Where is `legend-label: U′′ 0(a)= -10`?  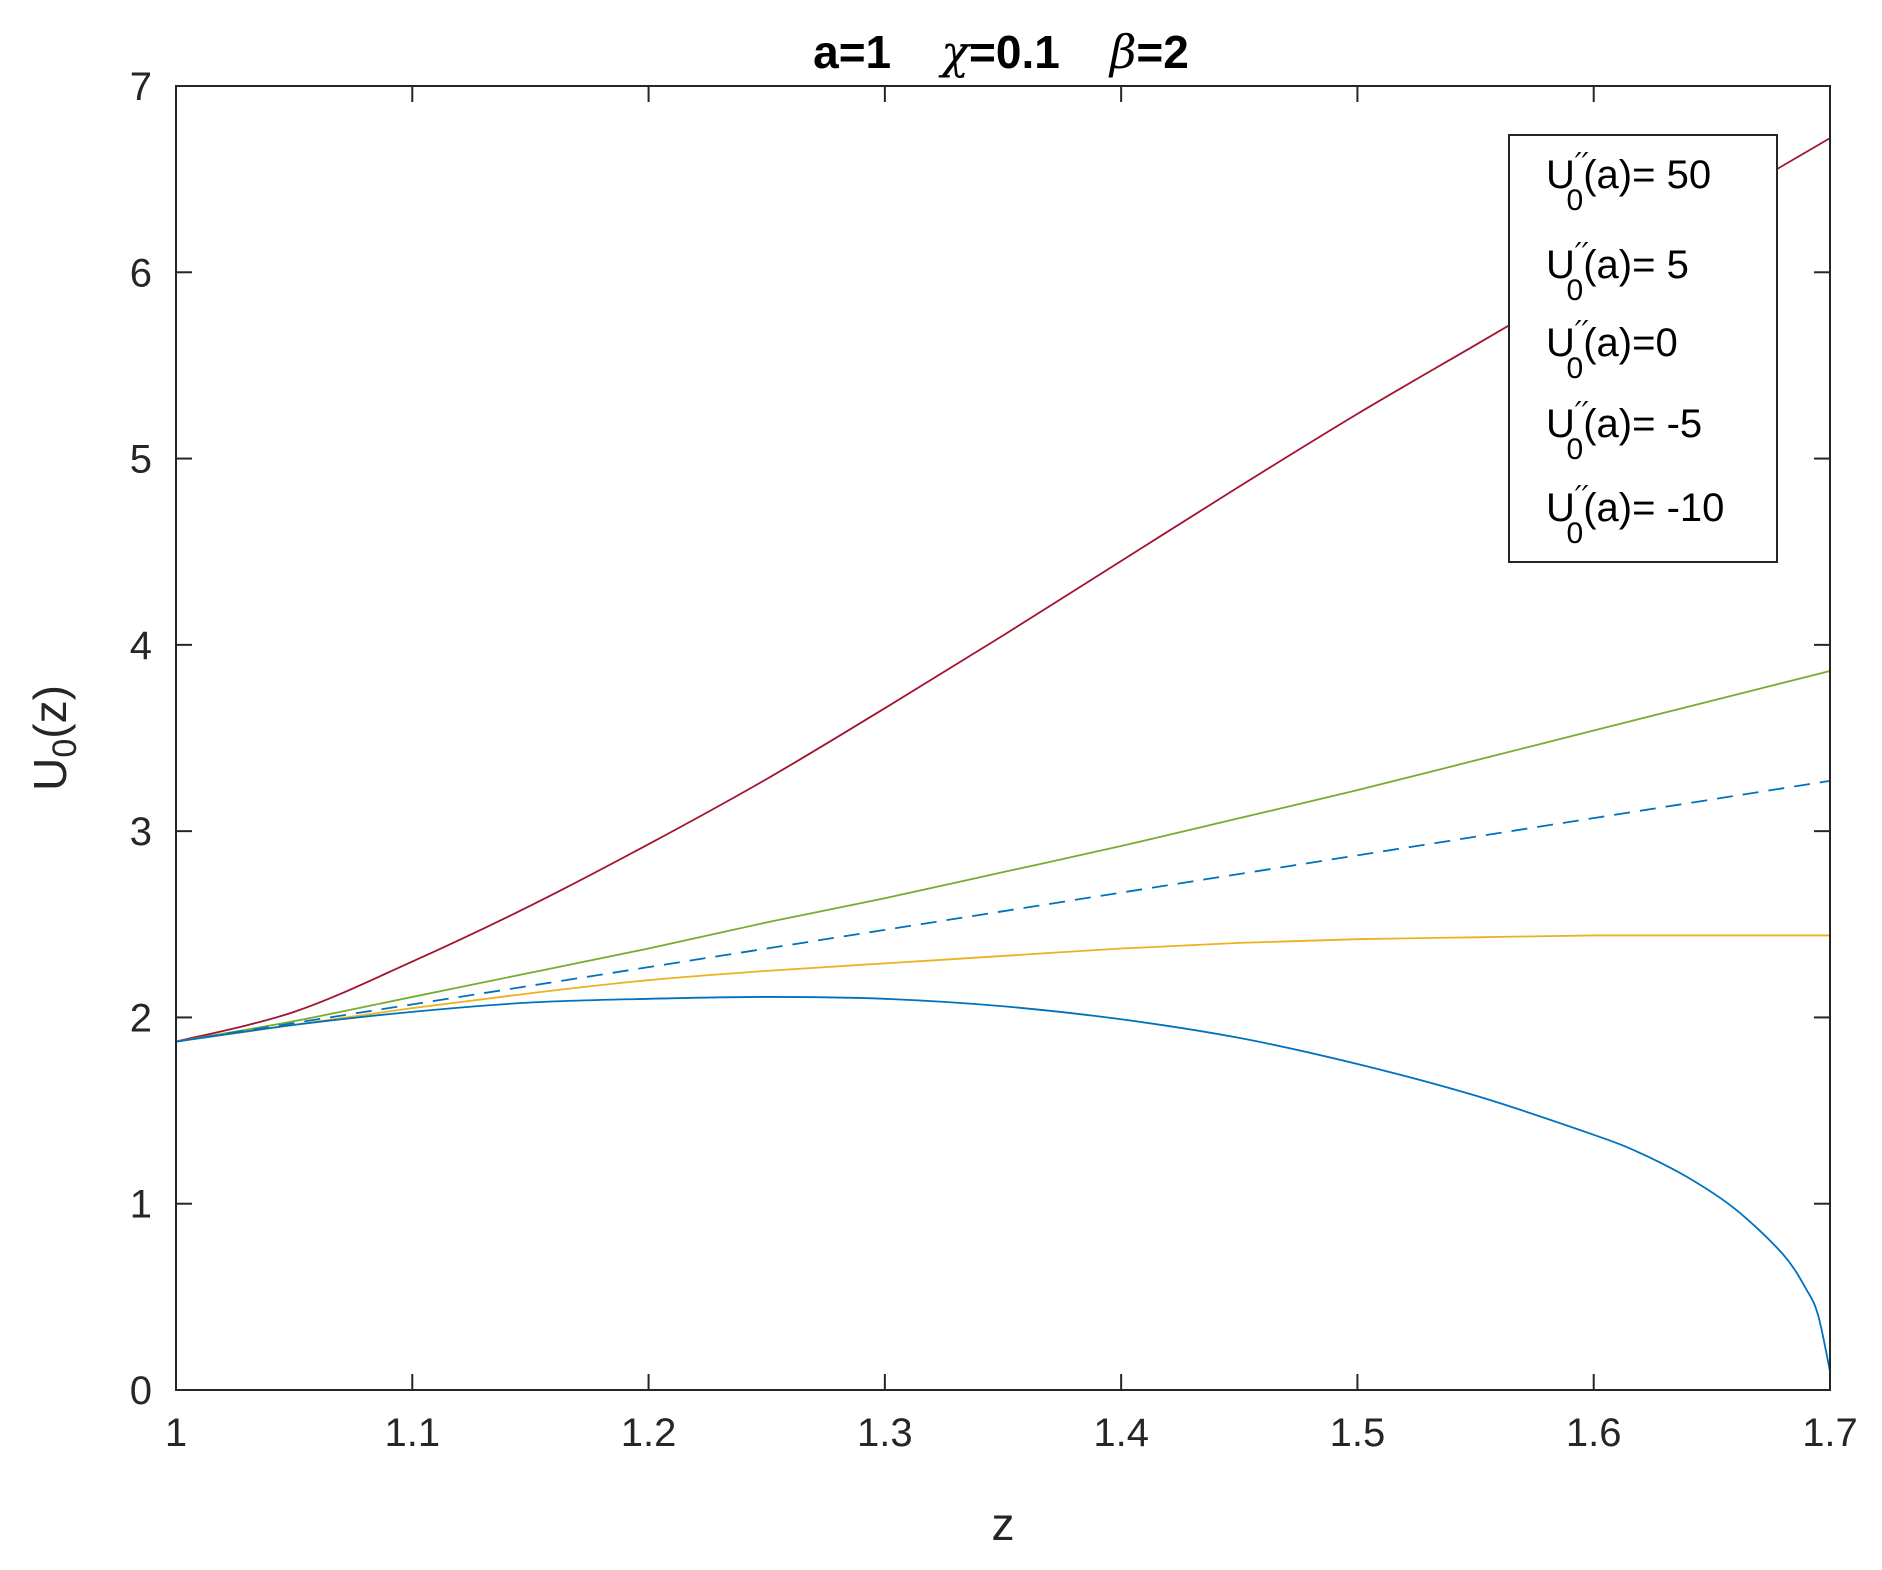 legend-label: U′′ 0(a)= -10 is located at coordinates (1635, 515).